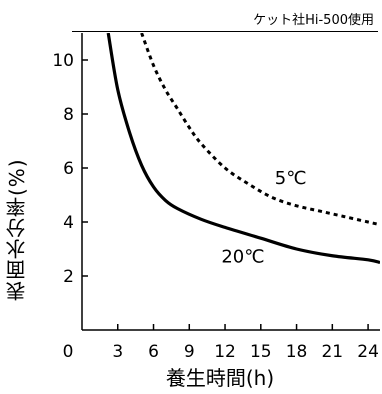 This screenshot has width=382, height=394. Describe the element at coordinates (291, 178) in the screenshot. I see `series-label: 5℃` at that location.